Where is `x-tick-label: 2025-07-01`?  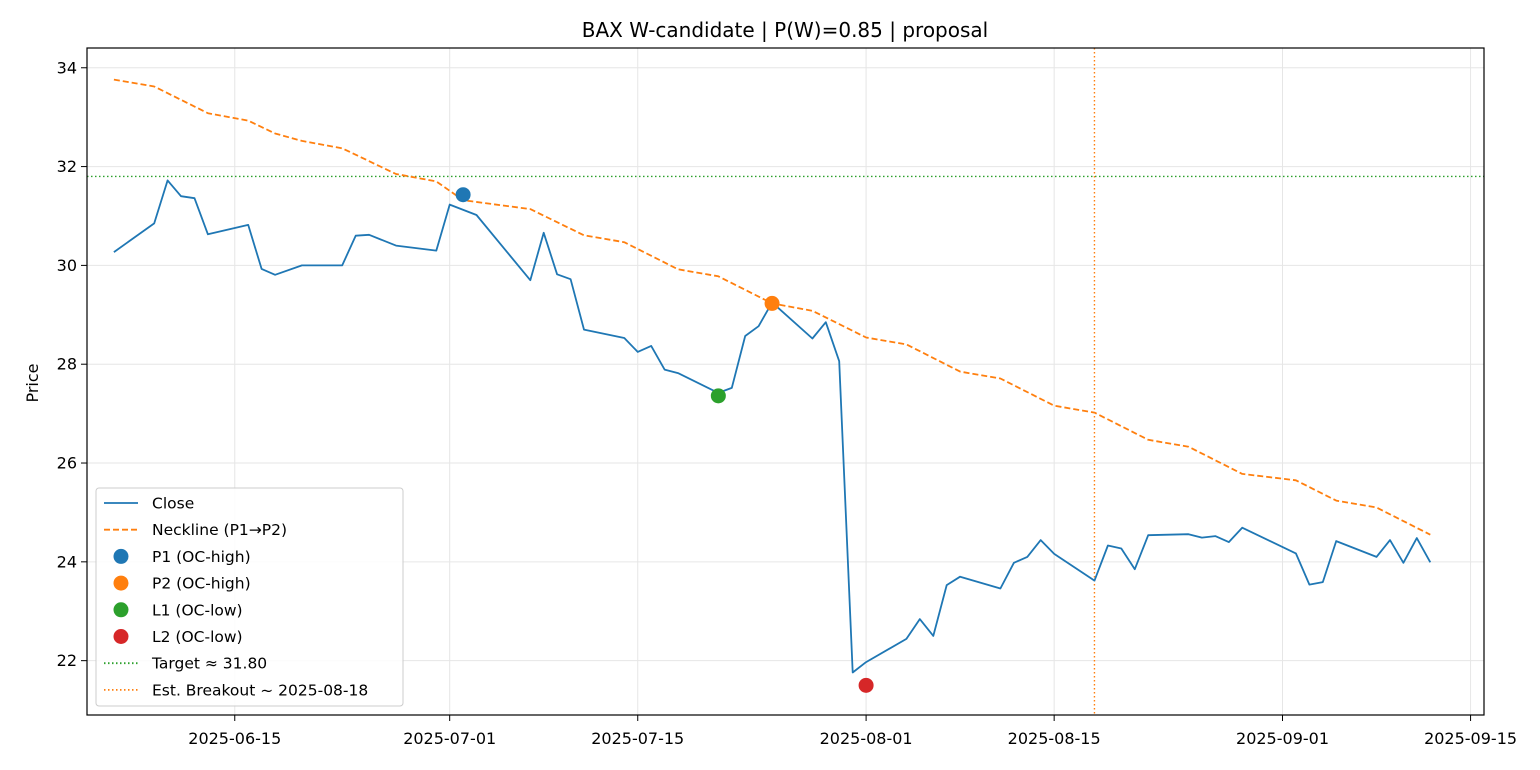 x-tick-label: 2025-07-01 is located at coordinates (449, 738).